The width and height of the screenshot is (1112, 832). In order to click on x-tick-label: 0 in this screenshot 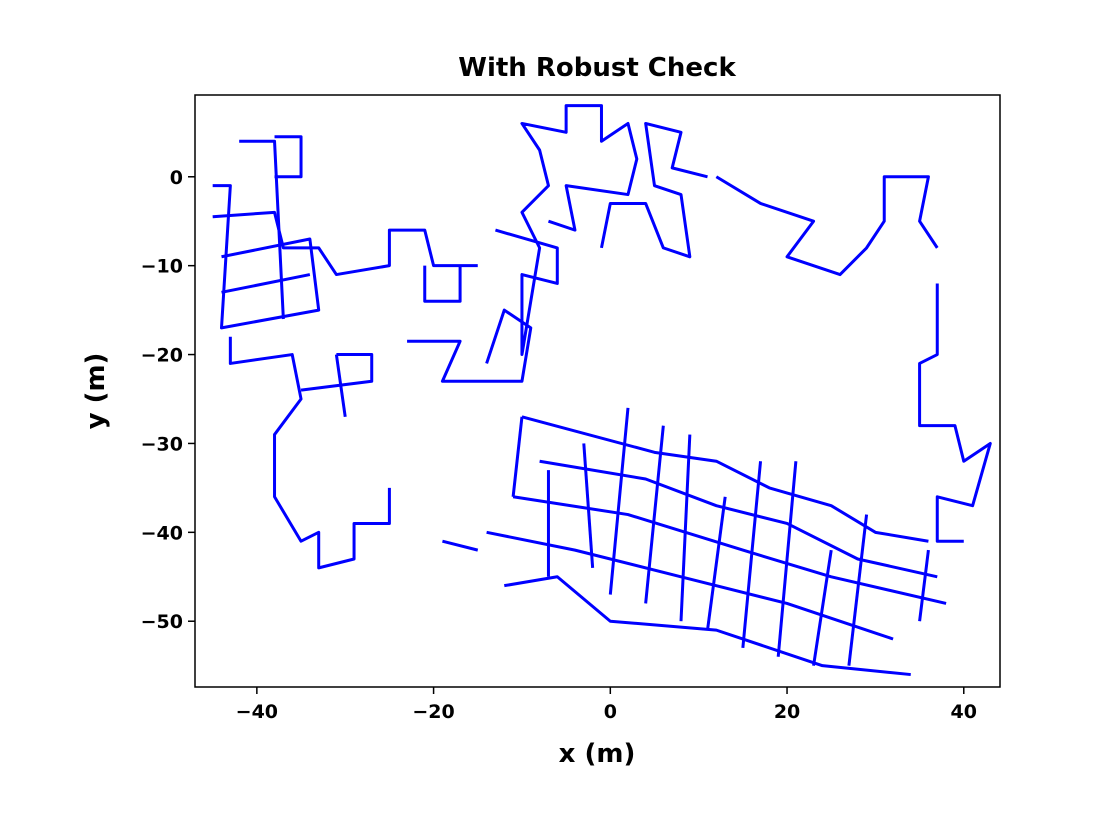, I will do `click(610, 712)`.